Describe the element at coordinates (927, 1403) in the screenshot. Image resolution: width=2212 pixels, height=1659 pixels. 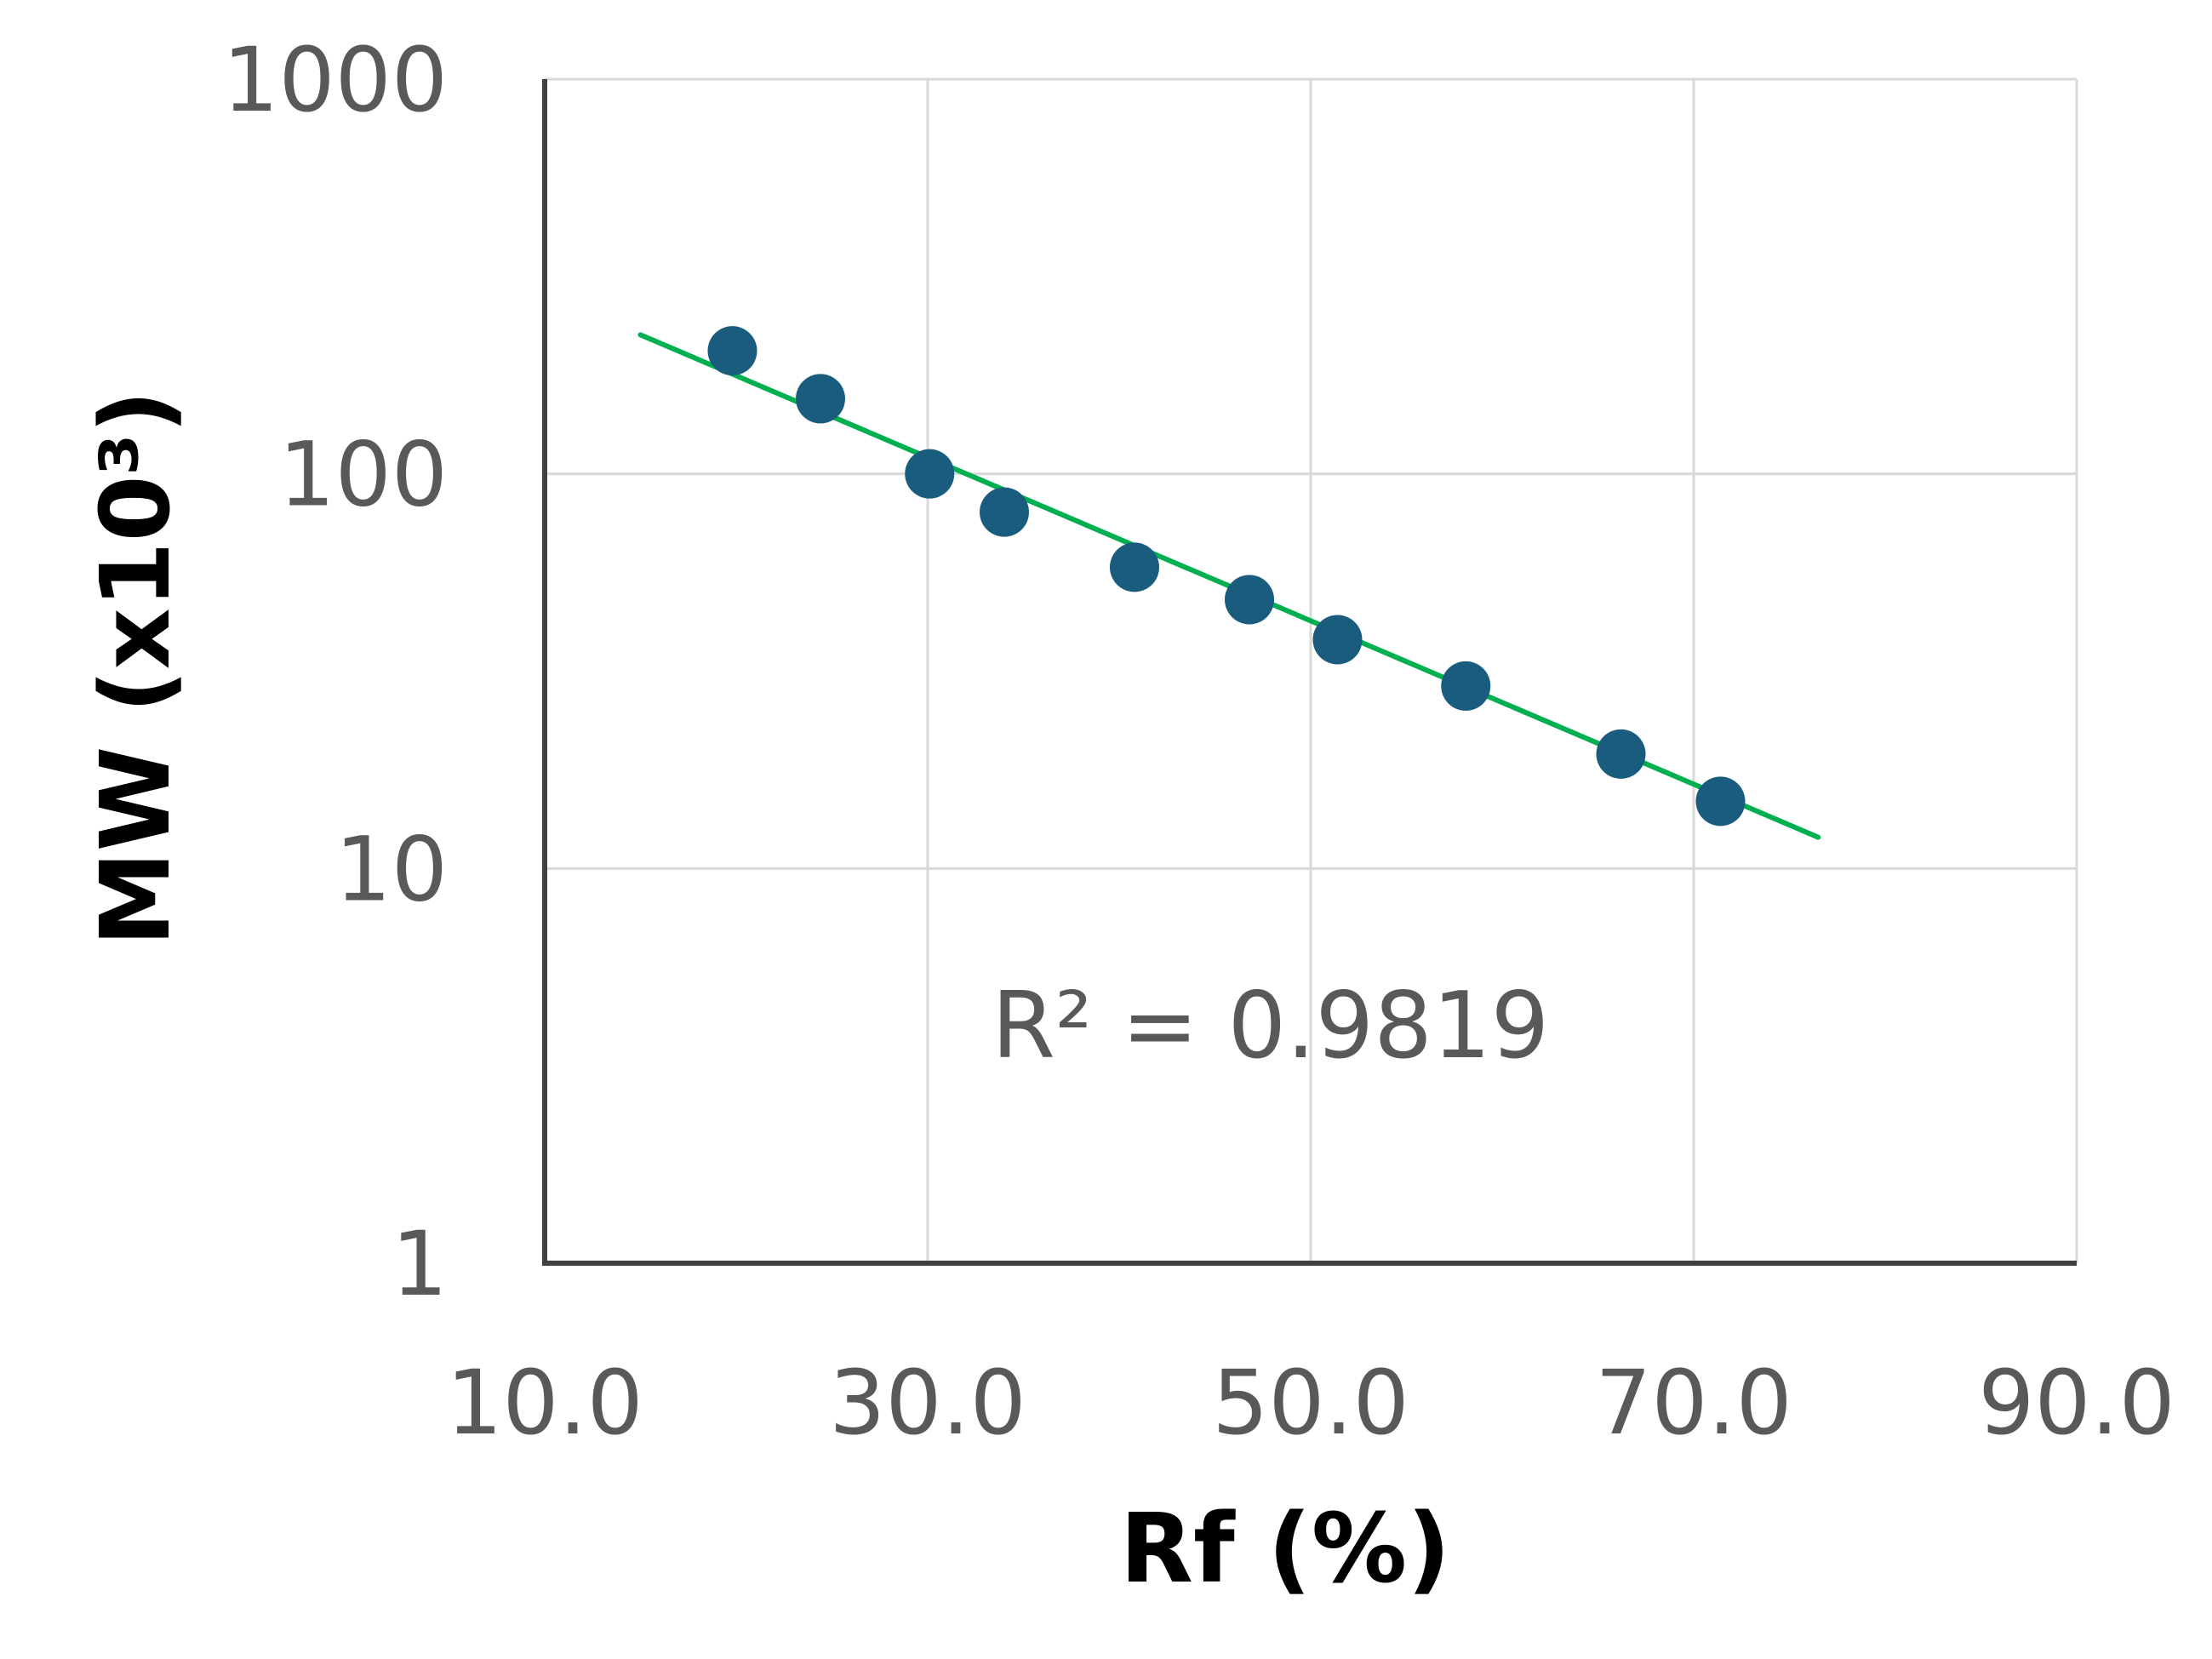
I see `x-tick-label: 30.0` at that location.